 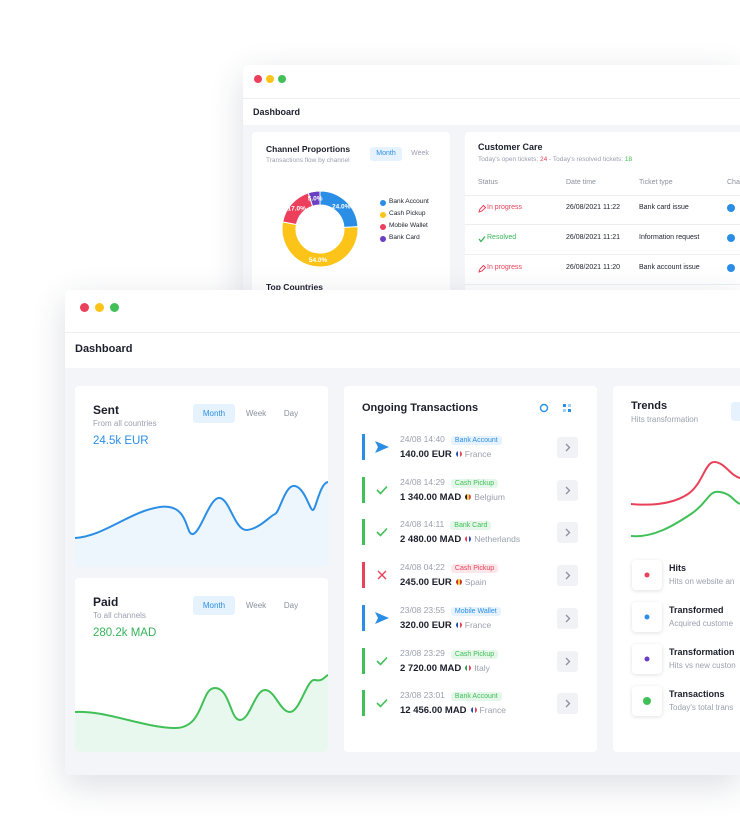 What do you see at coordinates (505, 267) in the screenshot?
I see `ticket-status: In progress` at bounding box center [505, 267].